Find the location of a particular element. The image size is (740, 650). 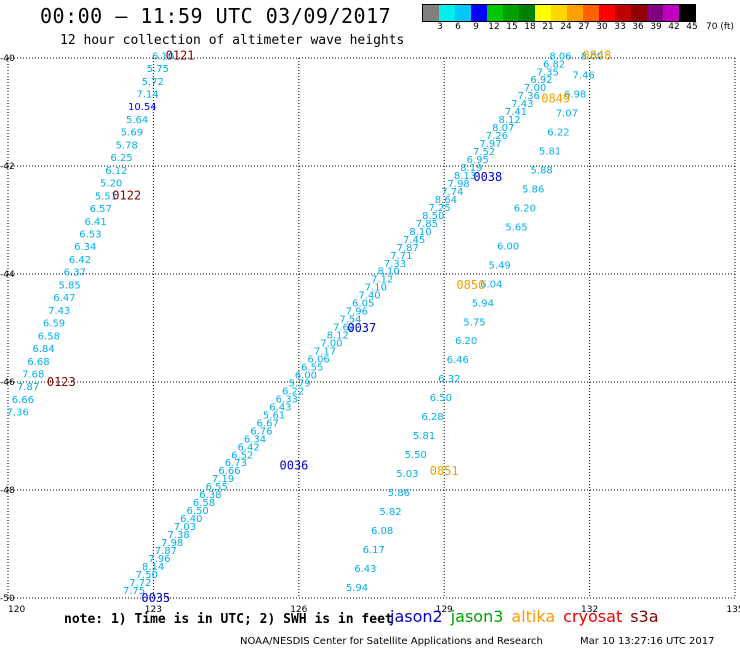

swh-value: 6.67 is located at coordinates (268, 423).